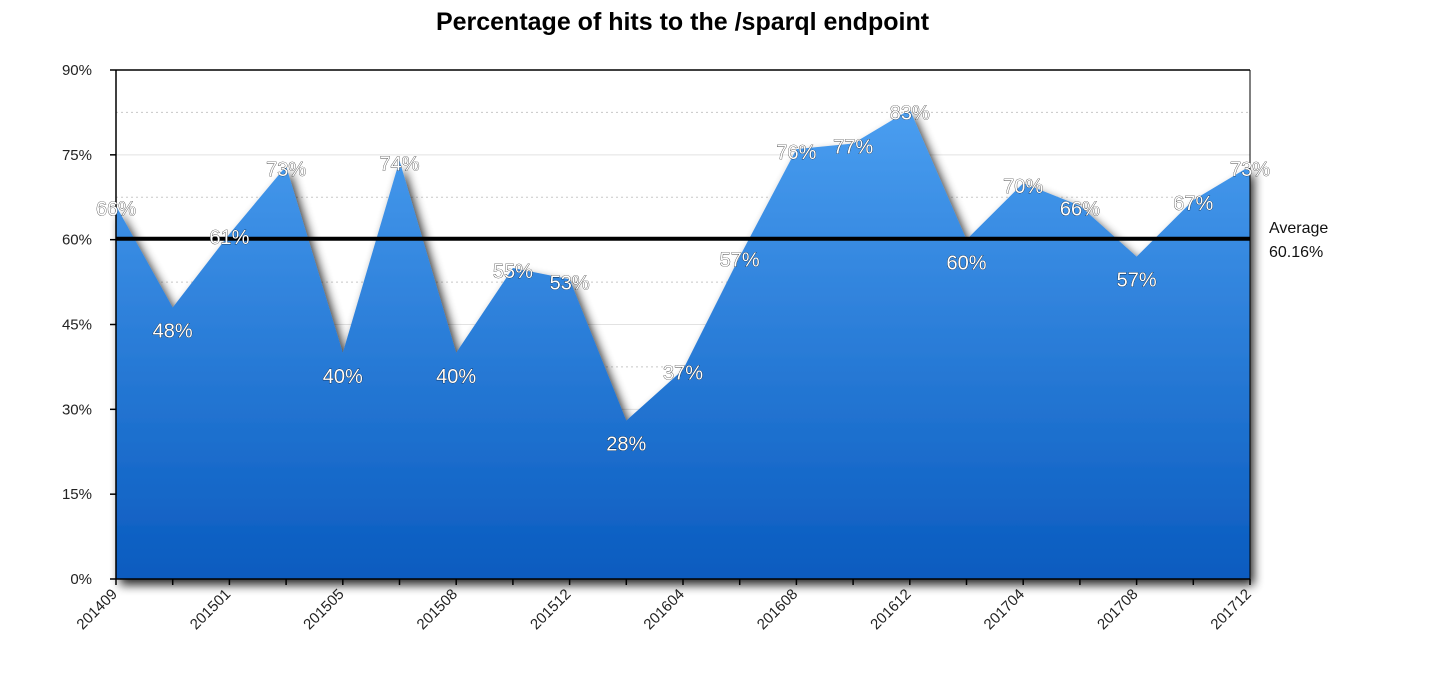 The width and height of the screenshot is (1456, 674). I want to click on x-tick-label: 201708, so click(1117, 609).